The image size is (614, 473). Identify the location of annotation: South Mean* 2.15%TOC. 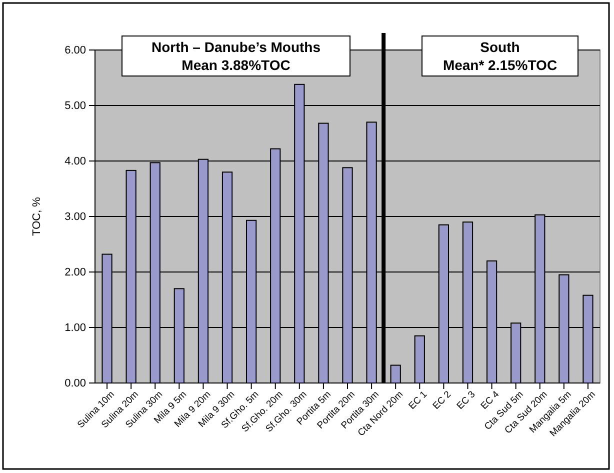
(500, 56).